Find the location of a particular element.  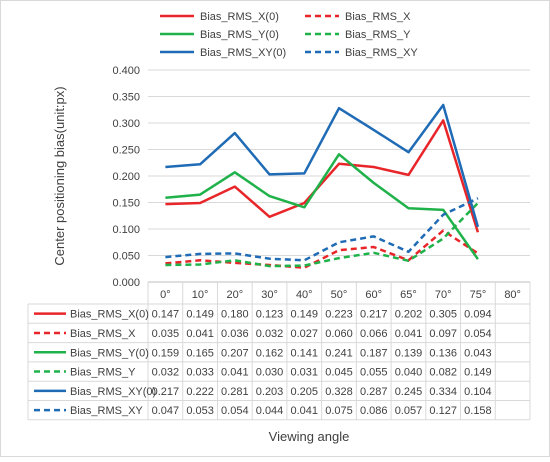

legend-label: Bias_RMS_X is located at coordinates (378, 17).